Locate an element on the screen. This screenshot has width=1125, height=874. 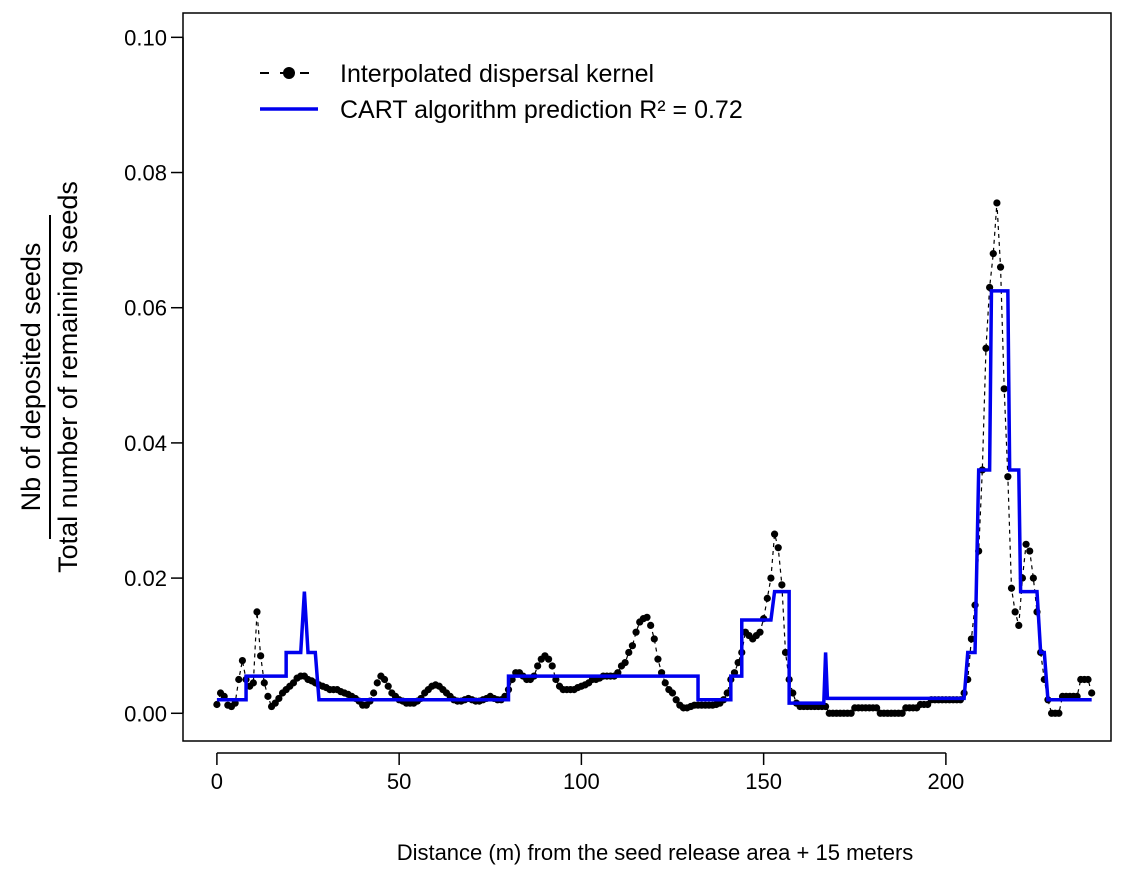
x-tick-label: 150 is located at coordinates (763, 781).